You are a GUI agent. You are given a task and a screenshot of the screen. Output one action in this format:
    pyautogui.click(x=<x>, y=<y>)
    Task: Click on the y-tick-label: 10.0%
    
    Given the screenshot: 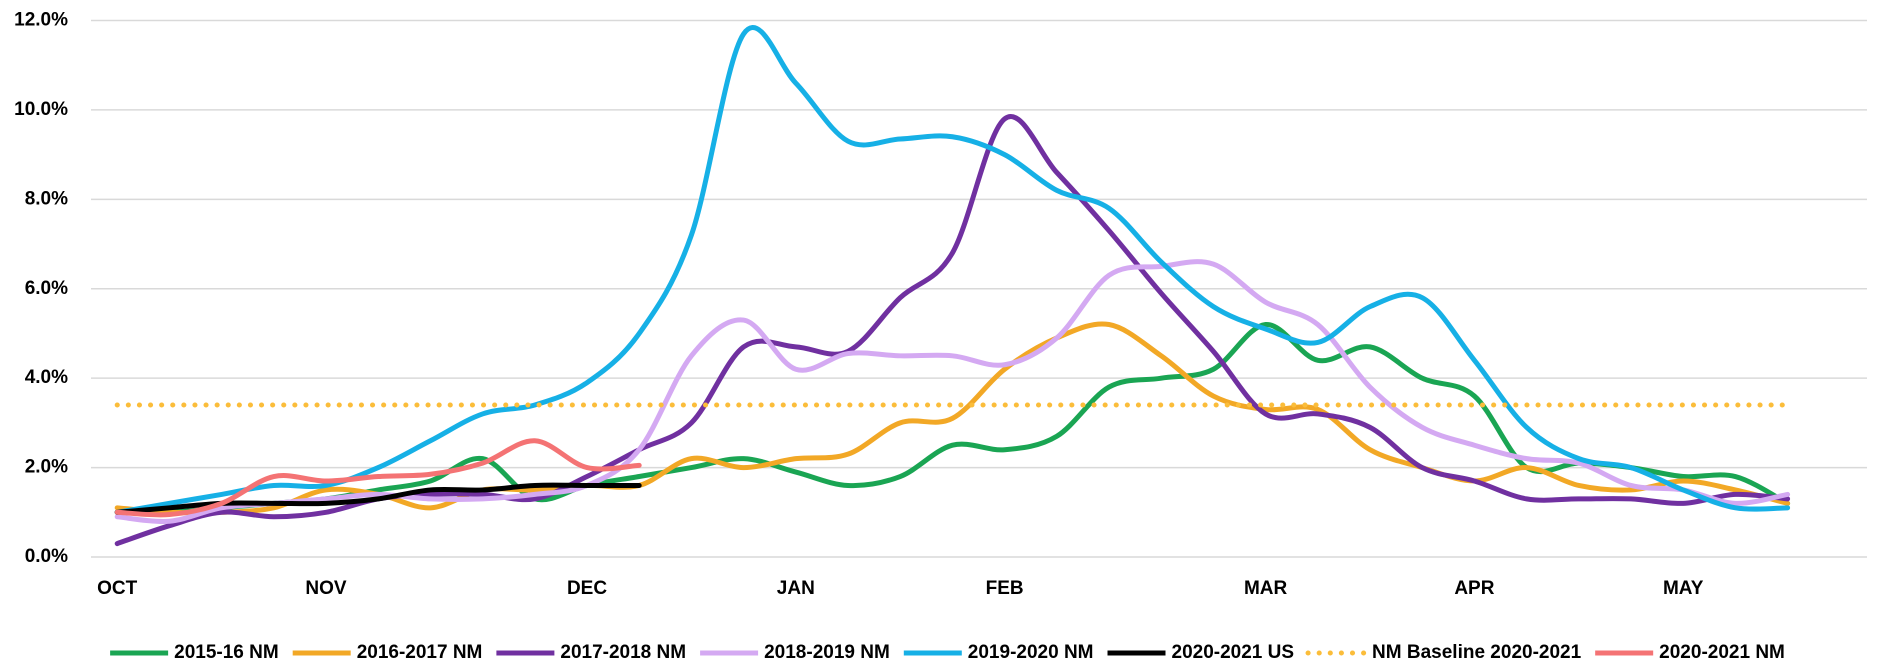 What is the action you would take?
    pyautogui.click(x=41, y=109)
    